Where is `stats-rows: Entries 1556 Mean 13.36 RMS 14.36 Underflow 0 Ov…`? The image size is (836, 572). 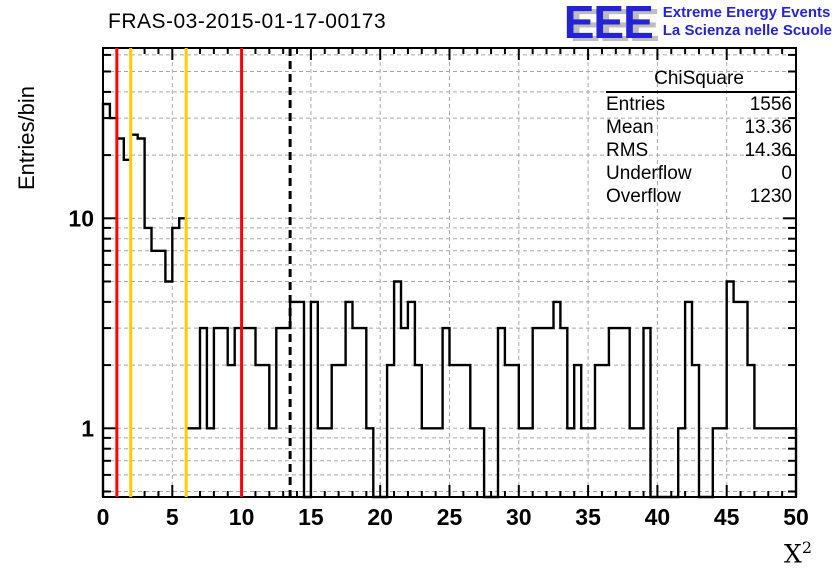 stats-rows: Entries 1556 Mean 13.36 RMS 14.36 Underflow 0 Ov… is located at coordinates (699, 150).